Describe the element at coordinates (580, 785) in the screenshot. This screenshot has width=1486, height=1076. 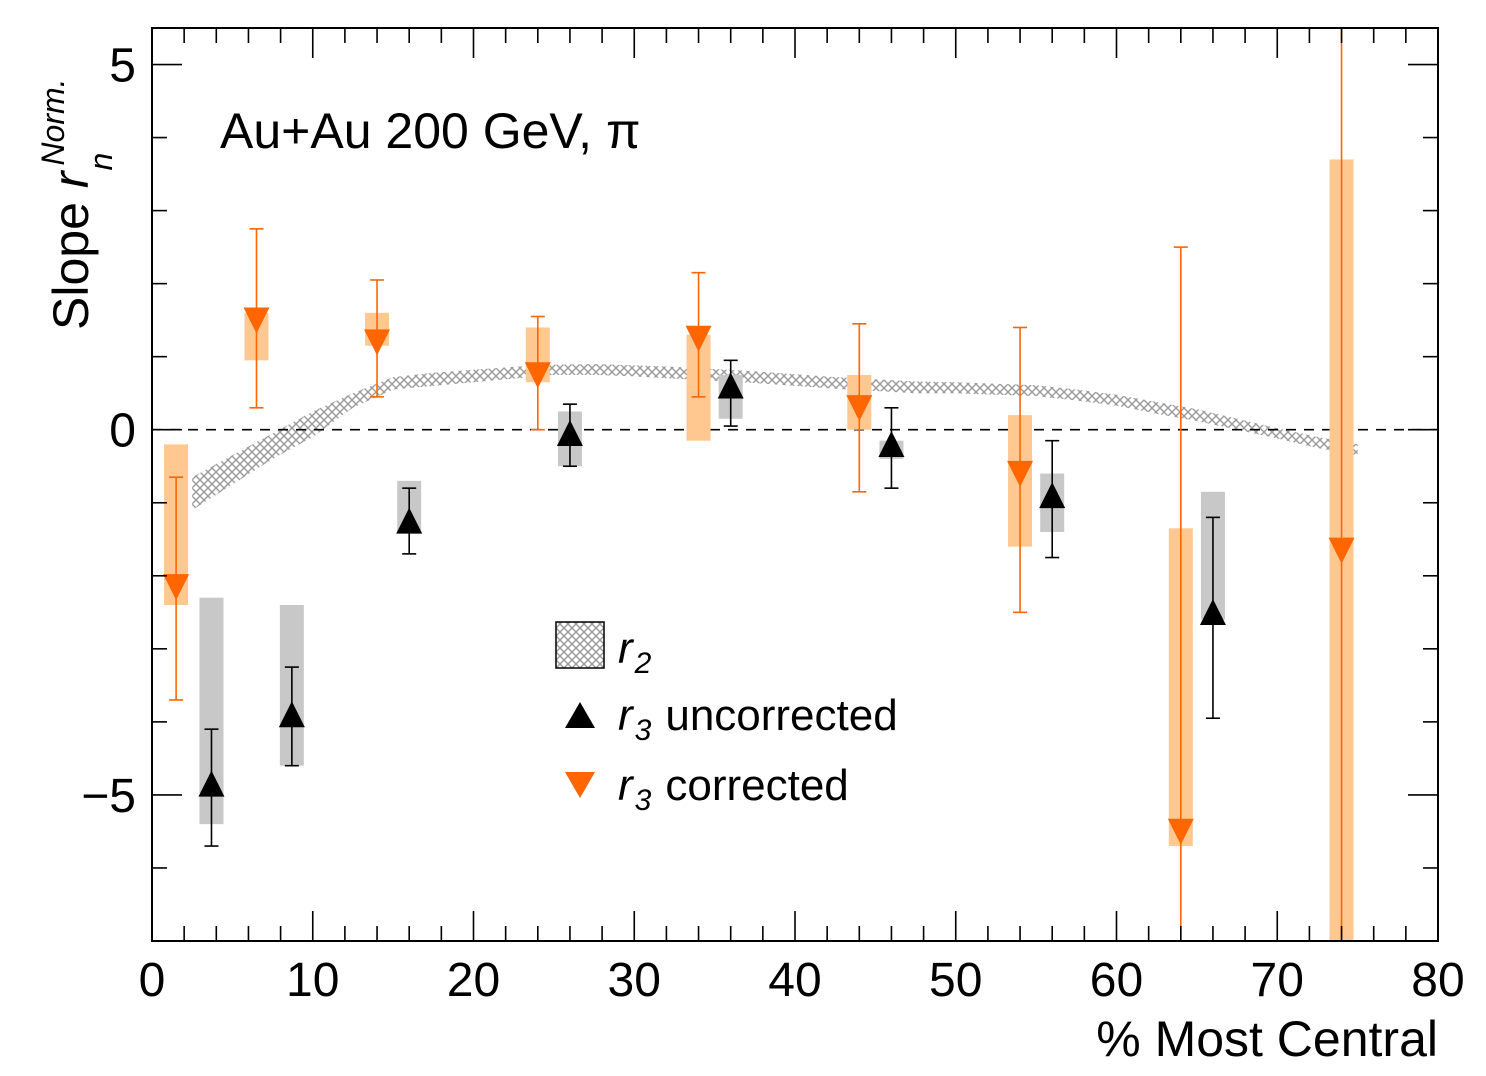
I see `legend-corrected-marker` at that location.